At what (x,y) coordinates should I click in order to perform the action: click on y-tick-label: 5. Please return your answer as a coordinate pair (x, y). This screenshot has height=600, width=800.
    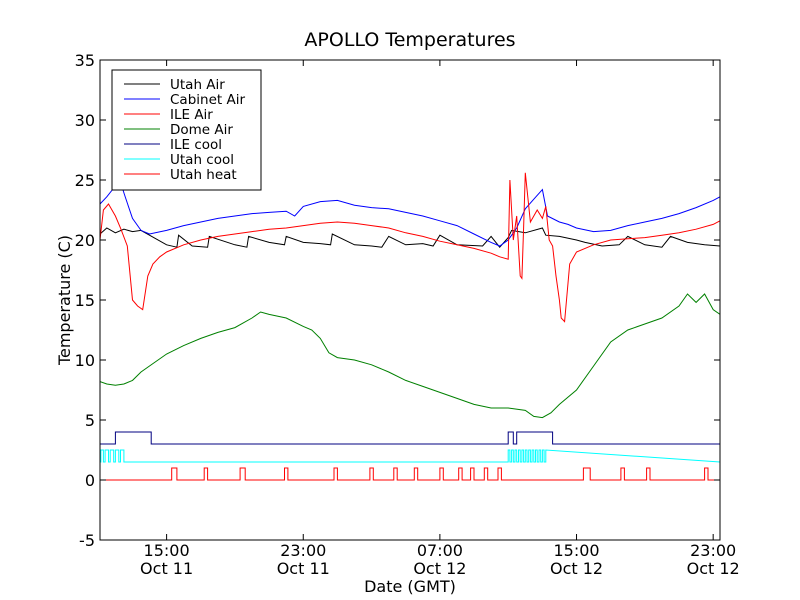
    Looking at the image, I should click on (90, 420).